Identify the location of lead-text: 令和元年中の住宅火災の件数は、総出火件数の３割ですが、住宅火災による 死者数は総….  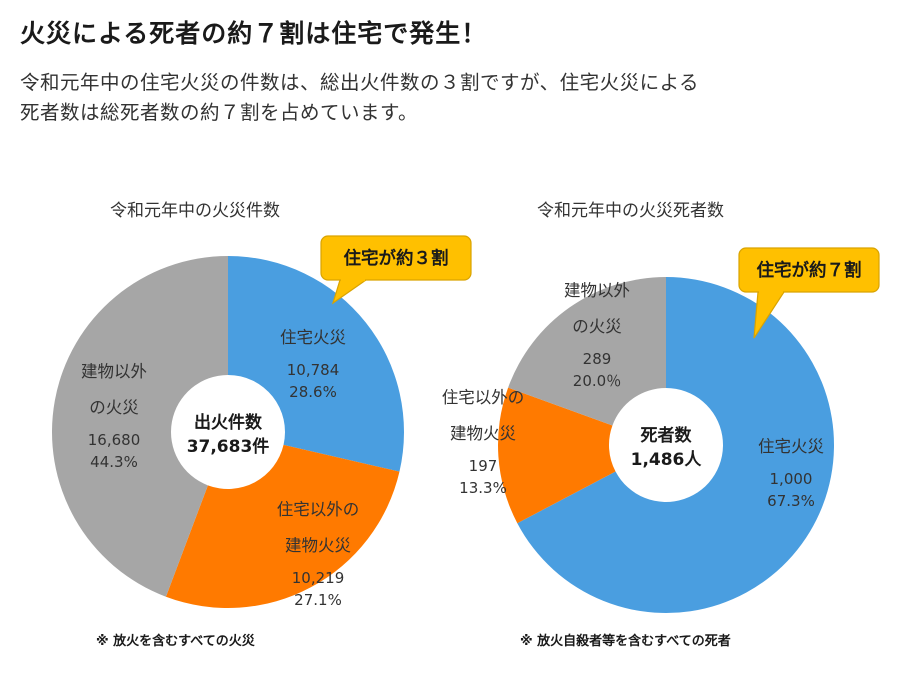
(450, 98).